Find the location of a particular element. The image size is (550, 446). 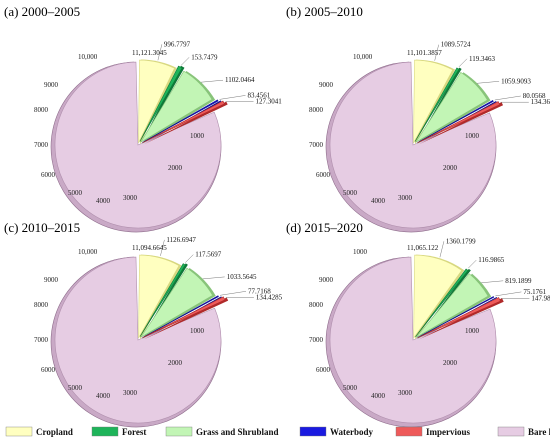

value-label: 153.7479 is located at coordinates (204, 57).